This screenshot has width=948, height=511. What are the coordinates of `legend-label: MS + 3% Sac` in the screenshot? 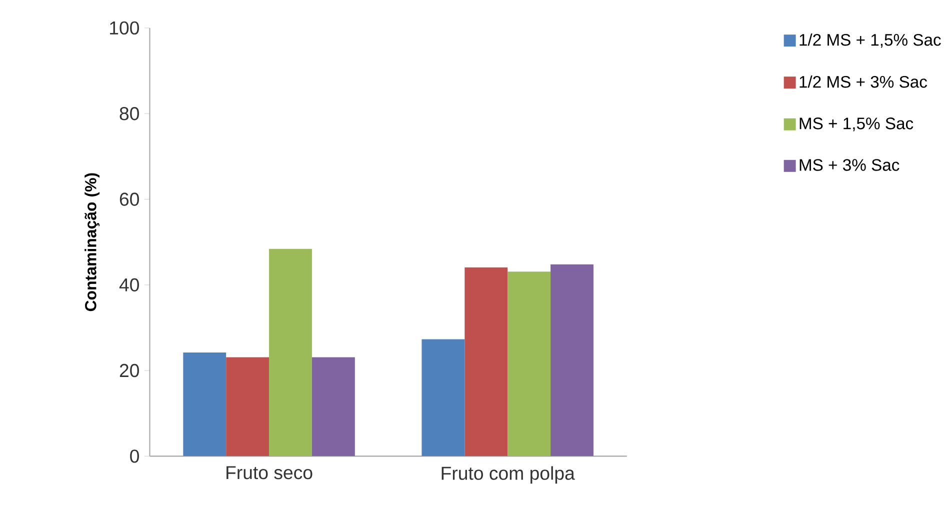 It's located at (850, 165).